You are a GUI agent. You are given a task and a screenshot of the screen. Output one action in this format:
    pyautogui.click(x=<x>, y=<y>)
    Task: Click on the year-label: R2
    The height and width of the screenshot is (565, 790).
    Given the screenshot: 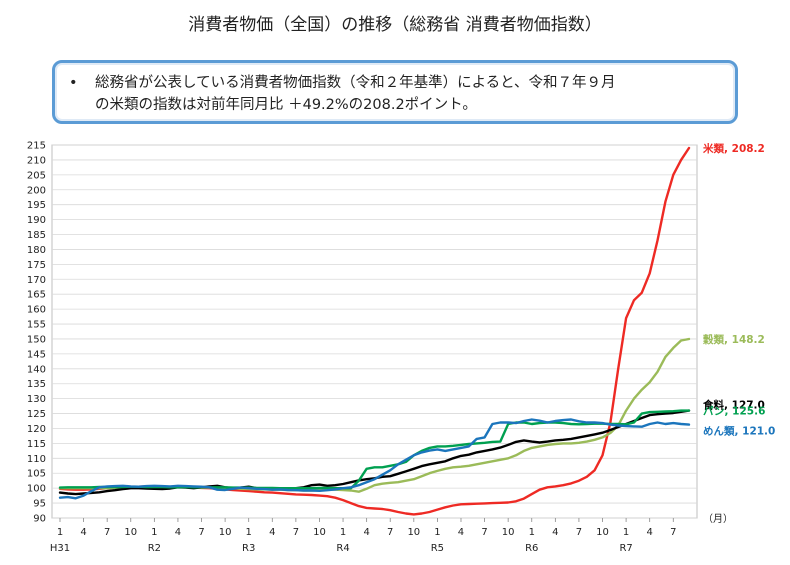 What is the action you would take?
    pyautogui.click(x=154, y=548)
    